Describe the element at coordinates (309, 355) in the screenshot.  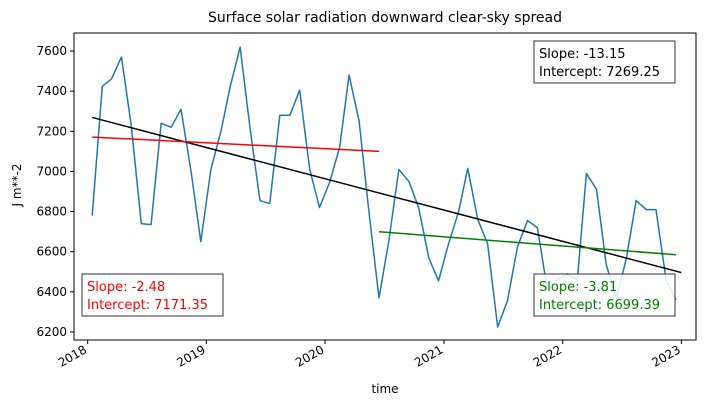
I see `x-tick-label-2: 2020` at that location.